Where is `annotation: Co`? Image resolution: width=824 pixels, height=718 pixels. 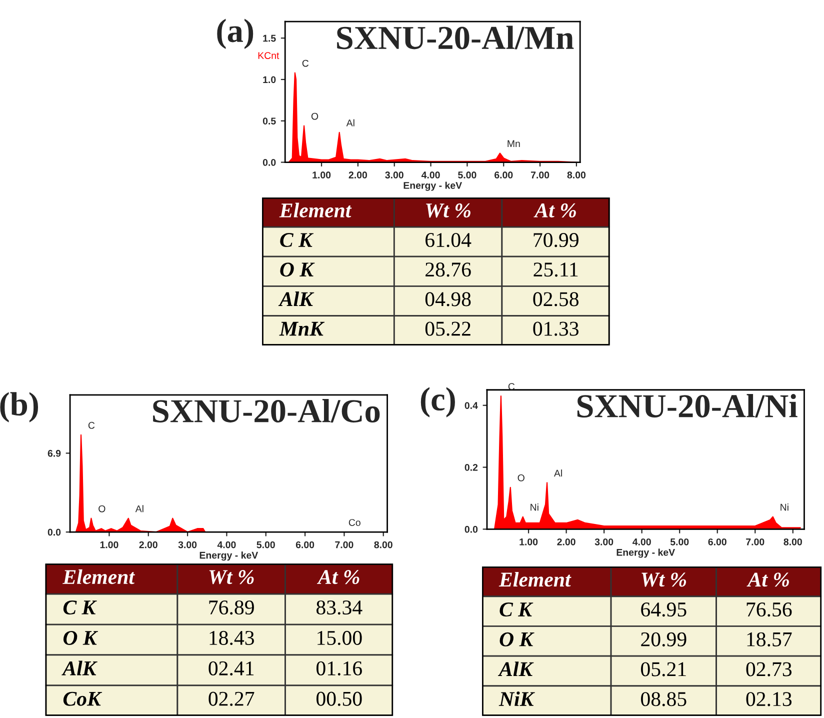
annotation: Co is located at coordinates (354, 522).